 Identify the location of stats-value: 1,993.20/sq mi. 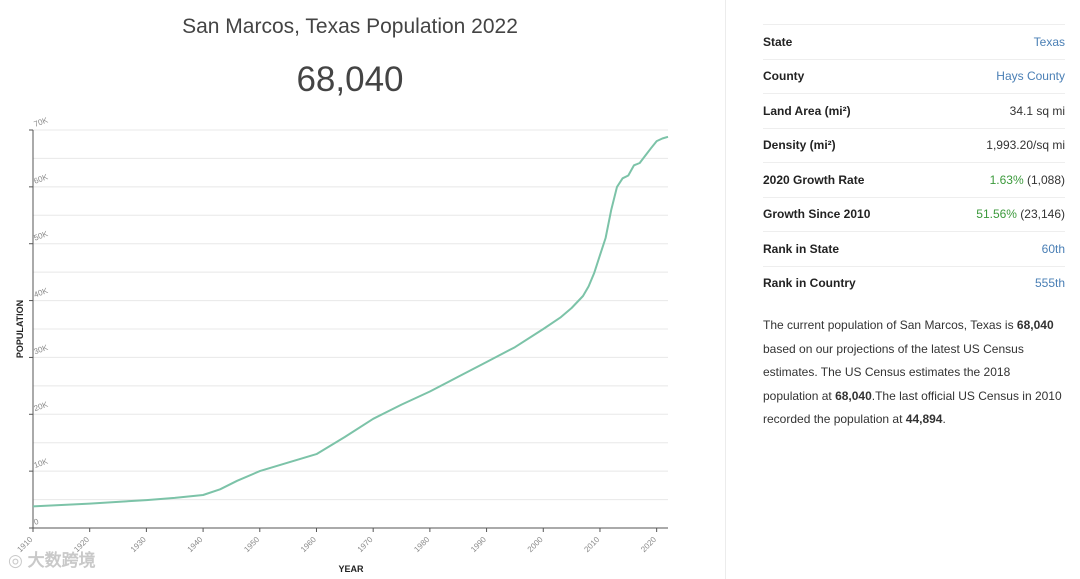
(1025, 145).